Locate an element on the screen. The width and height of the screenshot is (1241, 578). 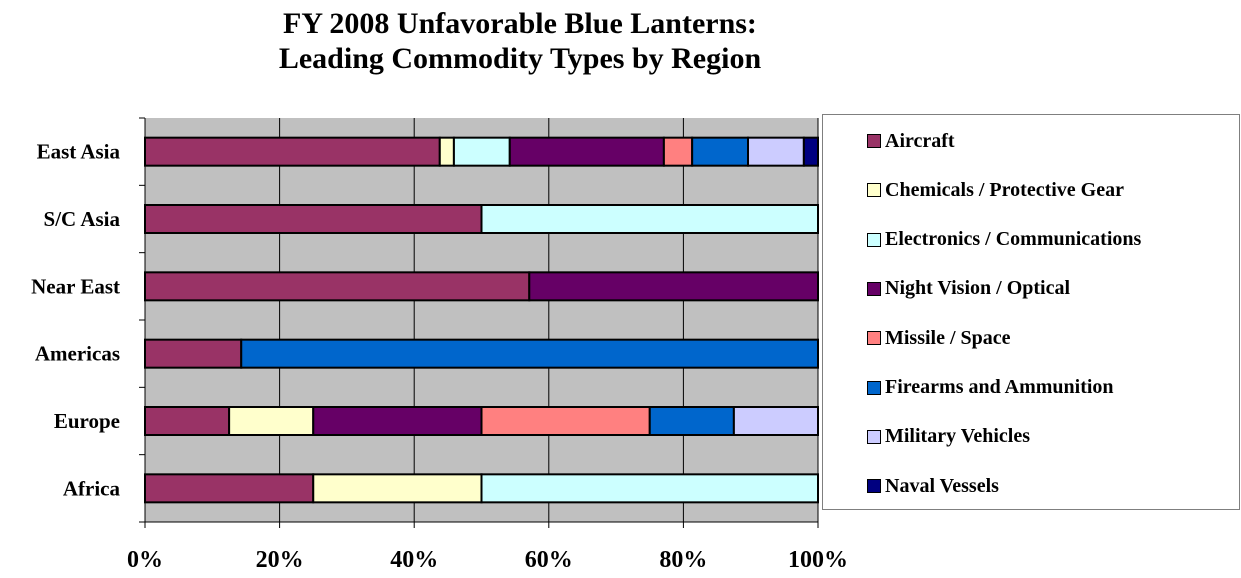
legend-label: Aircraft is located at coordinates (920, 140).